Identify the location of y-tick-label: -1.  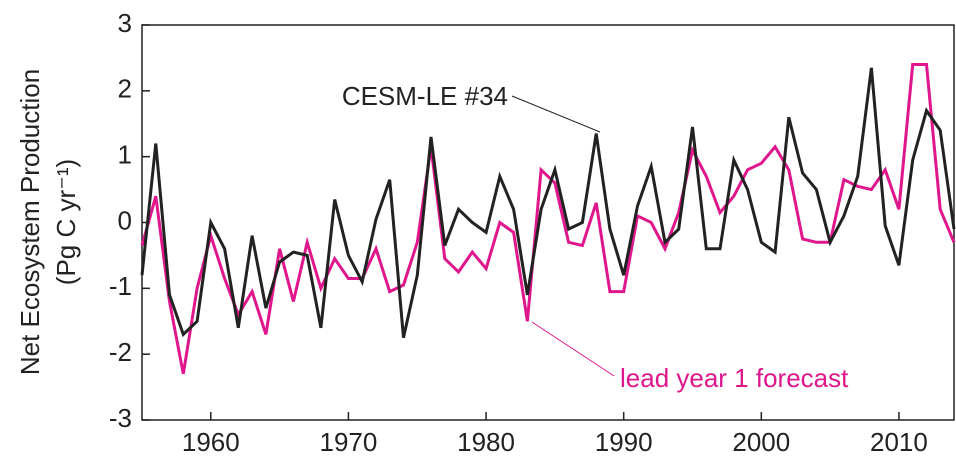
(120, 286).